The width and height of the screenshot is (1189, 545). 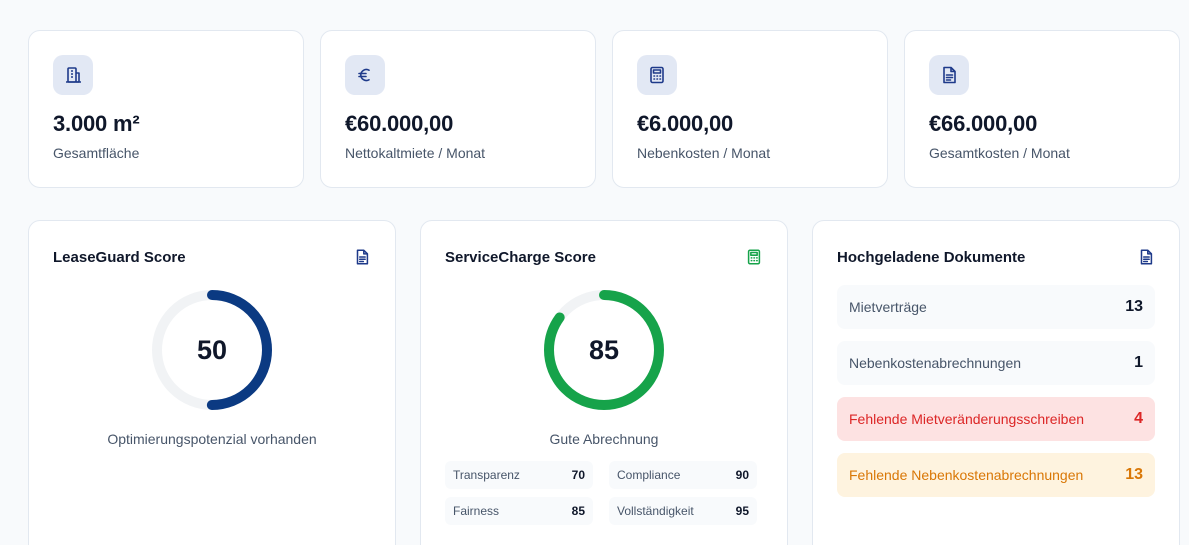 I want to click on document-row-label: Nebenkostenabrechnungen, so click(x=935, y=363).